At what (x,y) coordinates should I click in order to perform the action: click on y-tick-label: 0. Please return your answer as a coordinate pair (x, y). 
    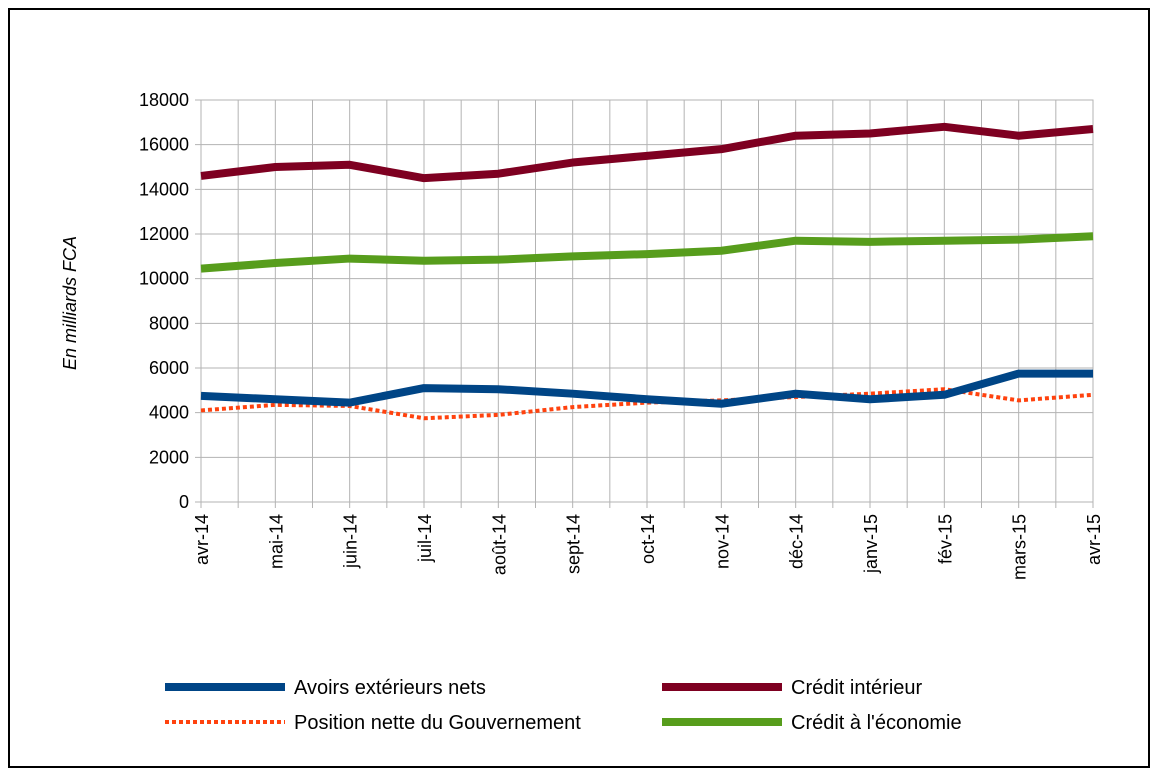
    Looking at the image, I should click on (184, 502).